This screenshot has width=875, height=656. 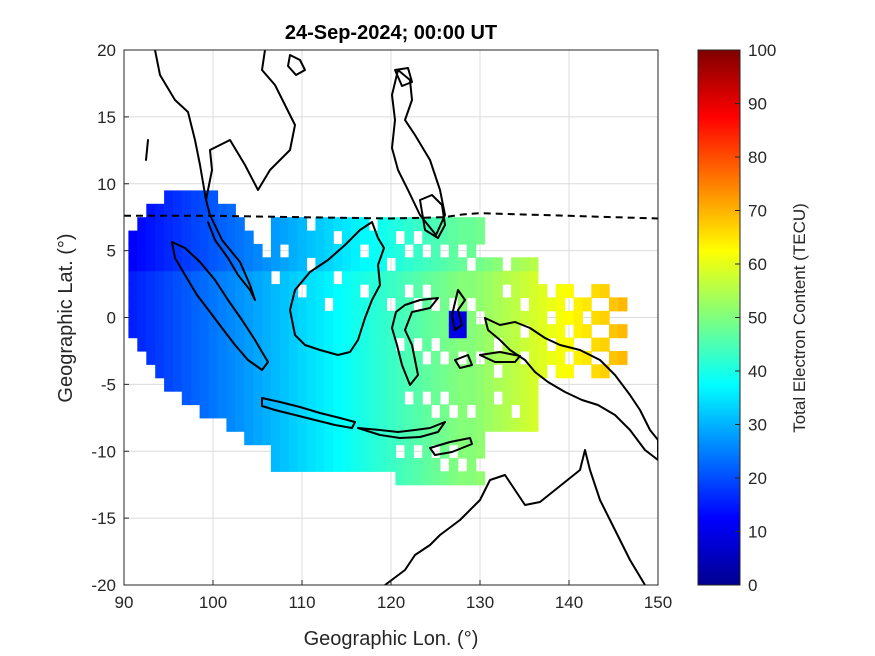 What do you see at coordinates (757, 104) in the screenshot?
I see `colorbar-tick-label: 90` at bounding box center [757, 104].